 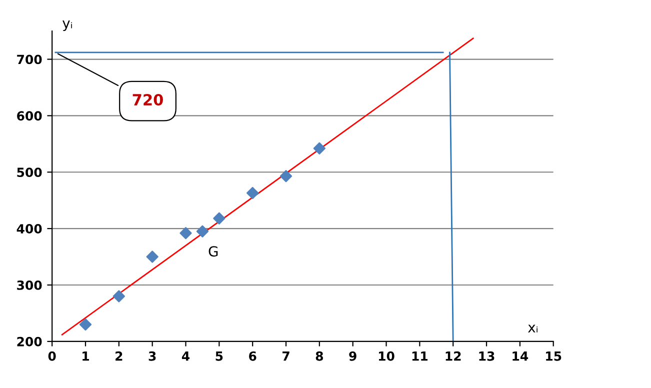 I want to click on x-tick-label: 2, so click(x=119, y=356).